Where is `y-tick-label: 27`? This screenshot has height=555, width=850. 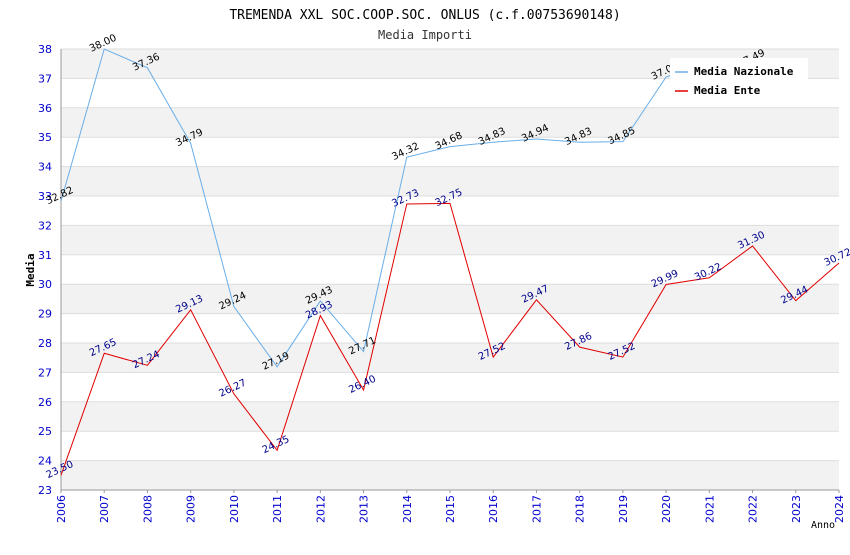 y-tick-label: 27 is located at coordinates (45, 372).